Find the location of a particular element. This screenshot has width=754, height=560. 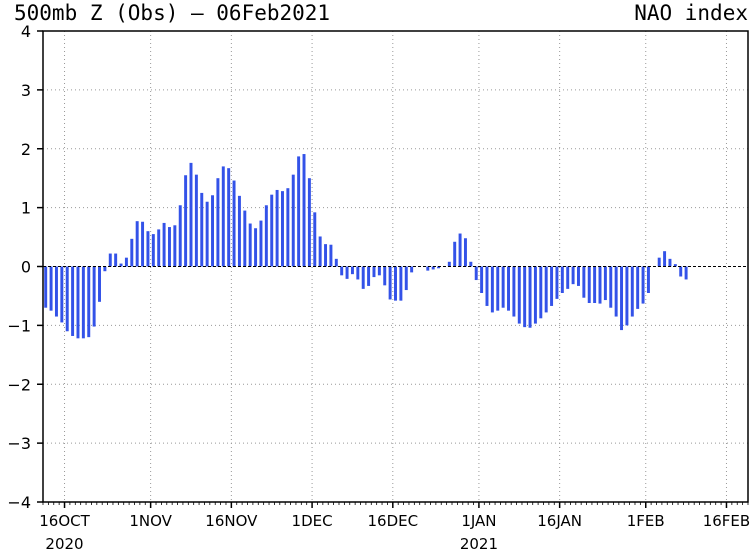

x-tick-label: 16JAN is located at coordinates (559, 521).